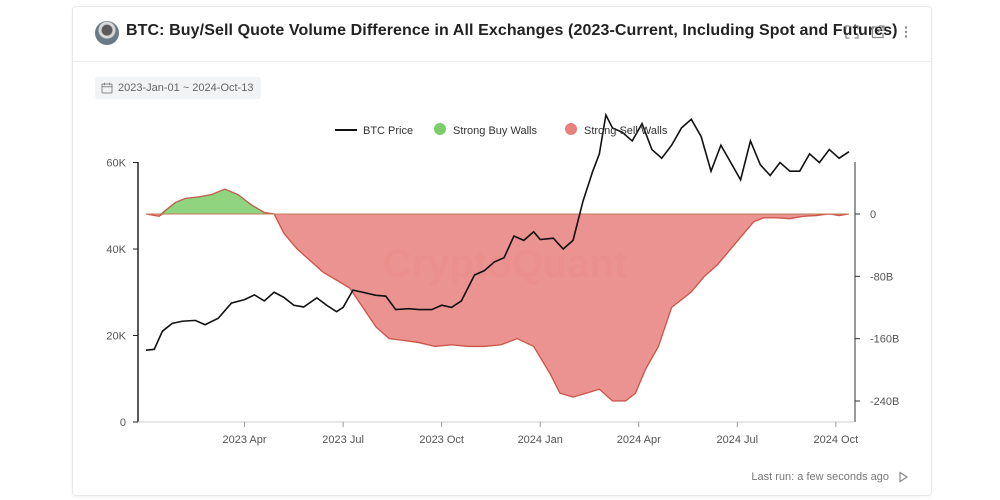  I want to click on x-tick-label: 2024 Jul, so click(738, 440).